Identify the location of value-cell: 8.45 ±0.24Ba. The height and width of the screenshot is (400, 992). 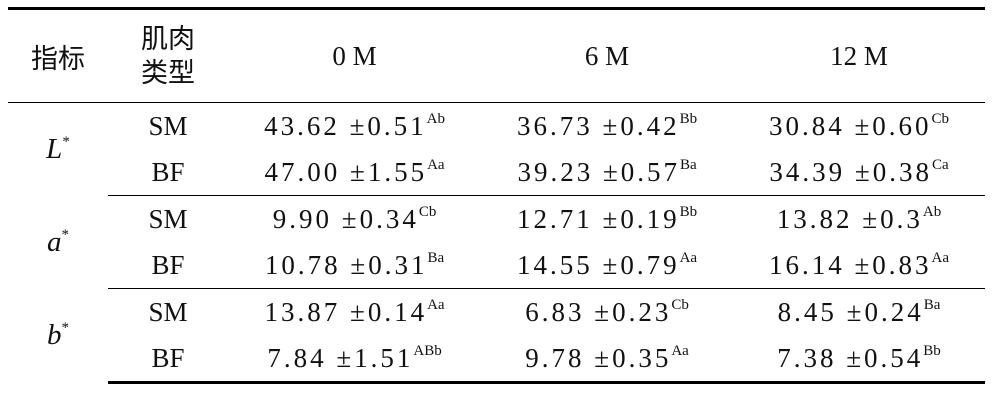
(859, 312).